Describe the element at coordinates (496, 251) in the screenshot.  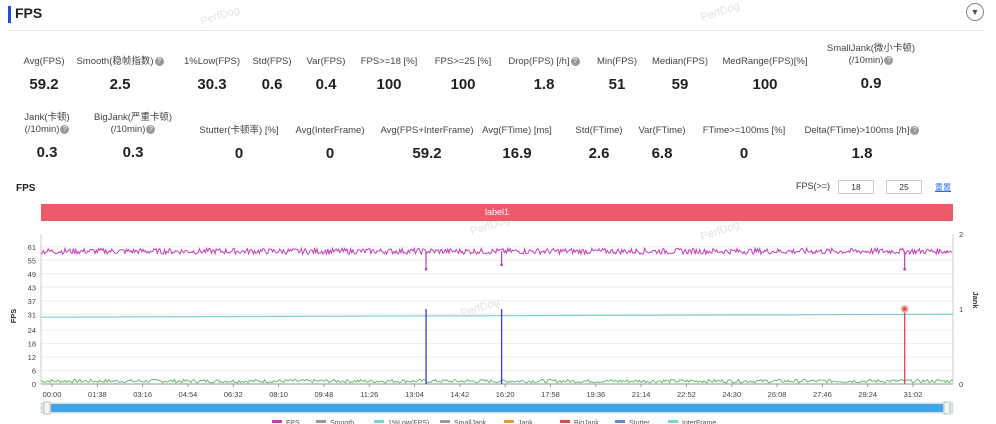
I see `series-fps-line` at that location.